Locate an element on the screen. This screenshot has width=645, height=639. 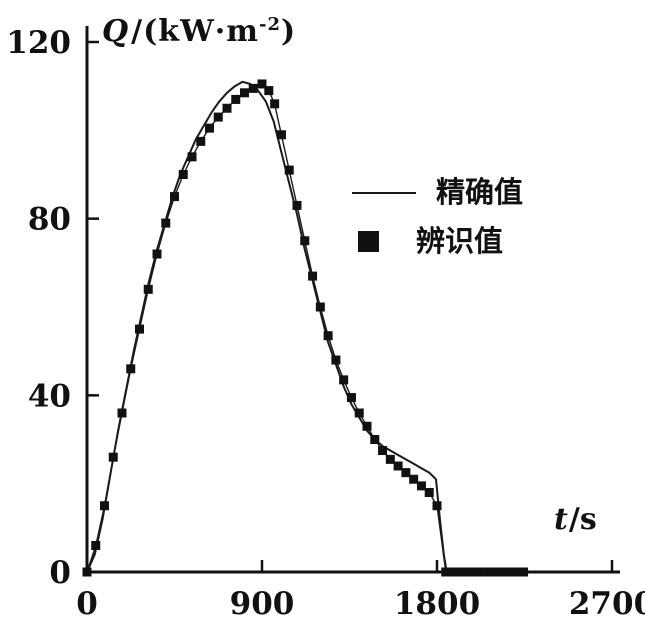
legend: 精确值 辨识值 is located at coordinates (437, 217).